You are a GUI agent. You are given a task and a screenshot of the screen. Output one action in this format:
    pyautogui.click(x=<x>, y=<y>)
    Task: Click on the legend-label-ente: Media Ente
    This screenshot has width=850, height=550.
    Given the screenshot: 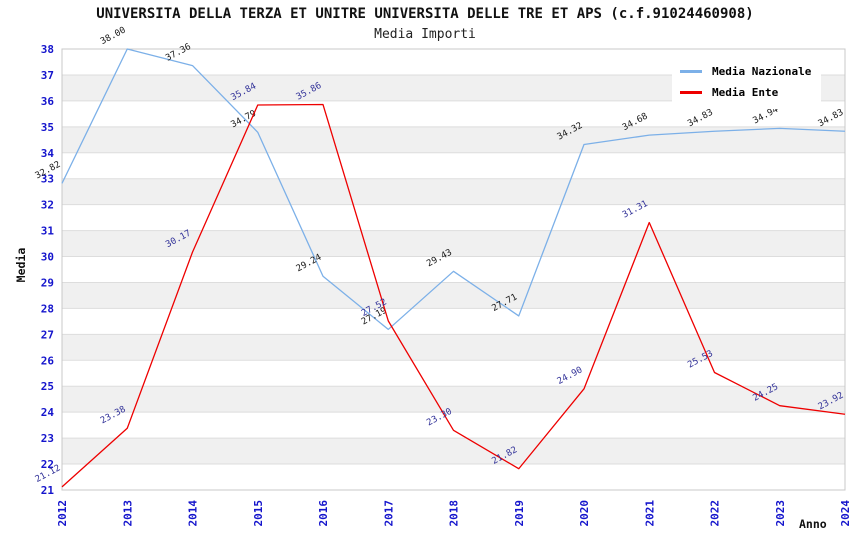 What is the action you would take?
    pyautogui.click(x=745, y=92)
    